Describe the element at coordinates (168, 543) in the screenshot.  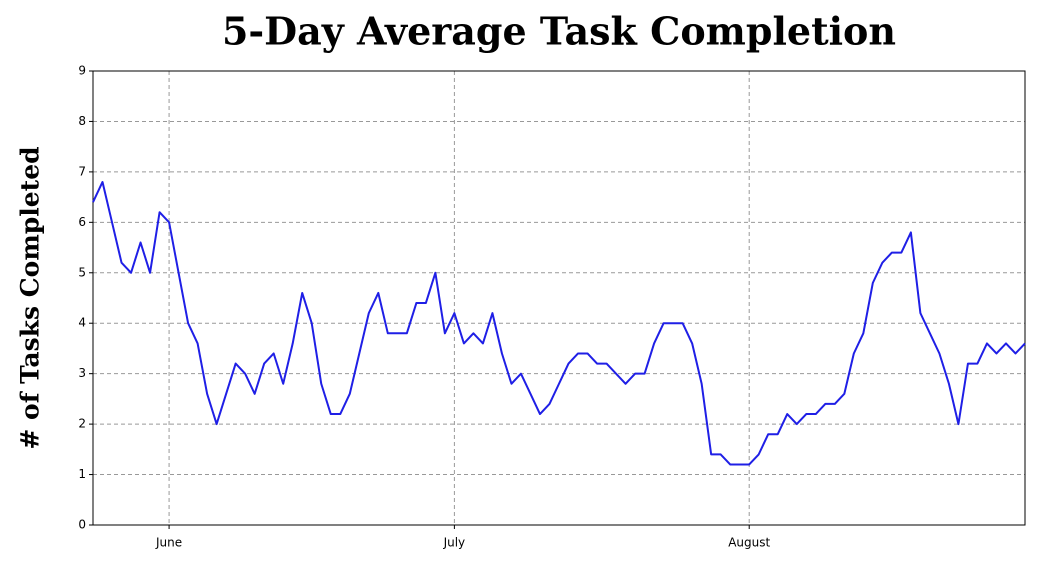
I see `x-tick-label: June` at that location.